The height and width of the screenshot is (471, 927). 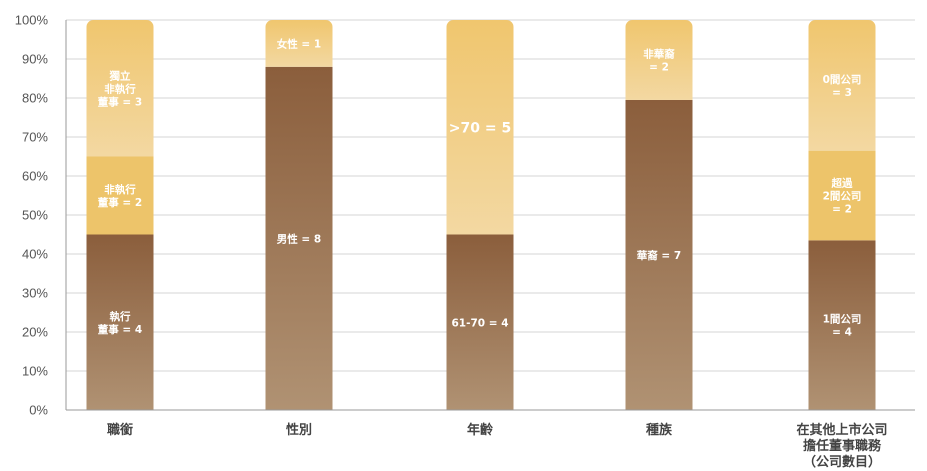 I want to click on y-tick-label: 50%, so click(x=35, y=215).